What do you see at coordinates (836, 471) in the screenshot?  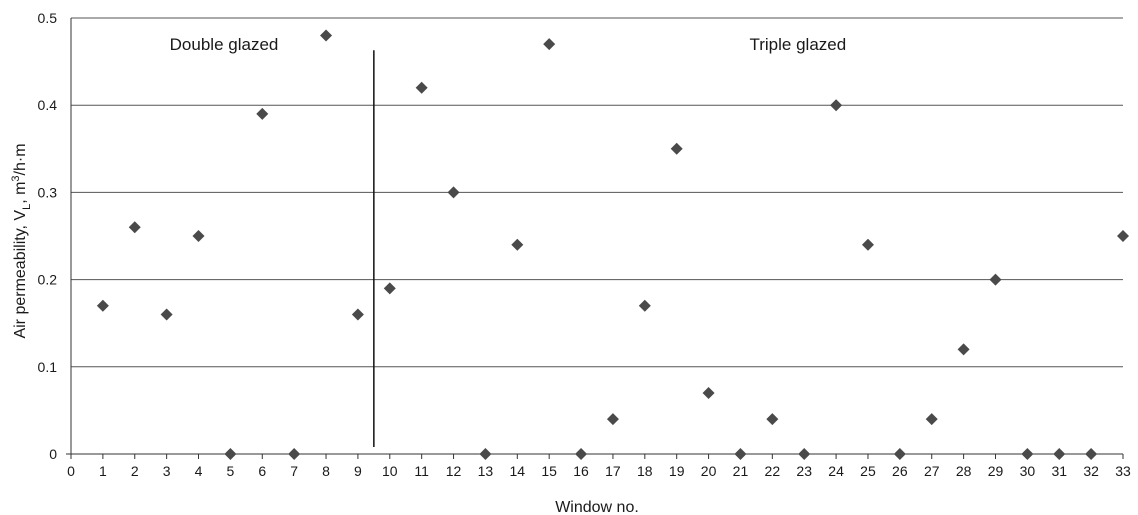 I see `x-tick-label: 24` at bounding box center [836, 471].